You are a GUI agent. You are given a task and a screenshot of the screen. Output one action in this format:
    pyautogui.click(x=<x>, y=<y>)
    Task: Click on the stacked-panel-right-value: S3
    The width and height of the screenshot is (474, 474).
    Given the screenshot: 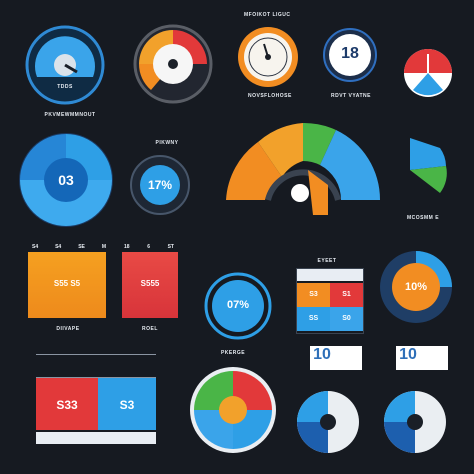 What is the action you would take?
    pyautogui.click(x=127, y=405)
    